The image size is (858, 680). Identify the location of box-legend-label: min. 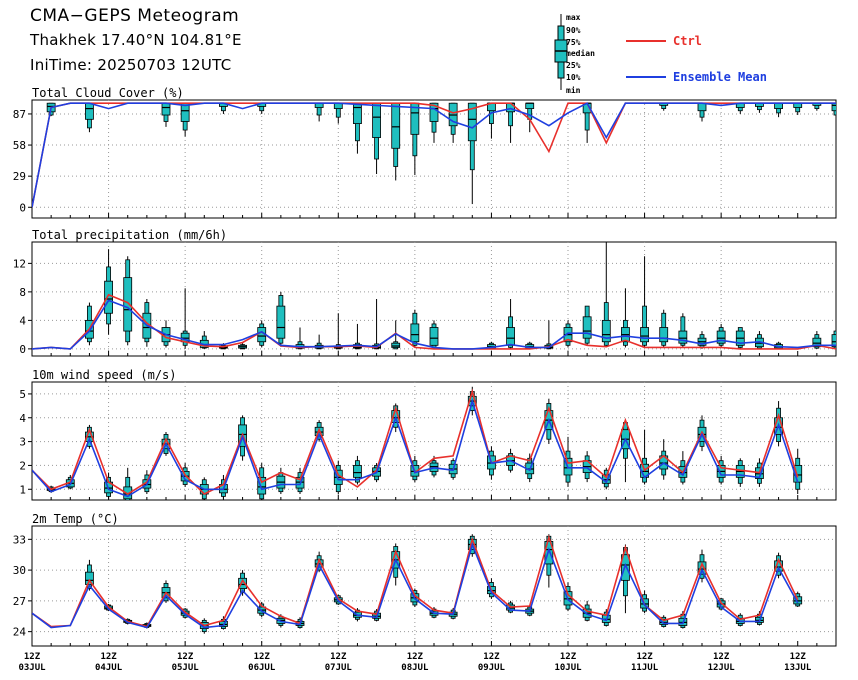
(573, 90).